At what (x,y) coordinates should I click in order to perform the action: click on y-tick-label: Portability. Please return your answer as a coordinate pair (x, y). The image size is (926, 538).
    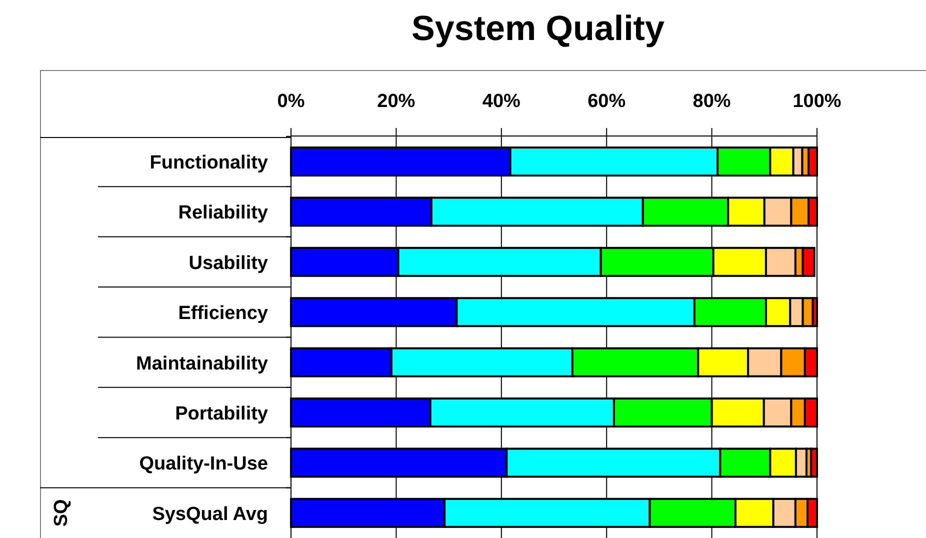
    Looking at the image, I should click on (221, 414).